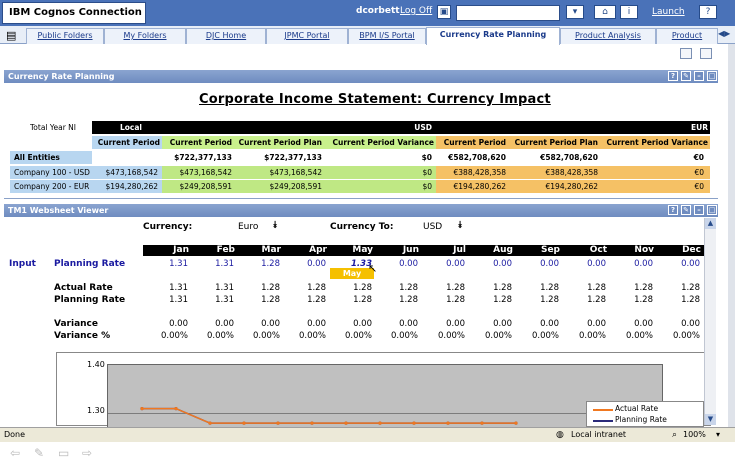 The width and height of the screenshot is (735, 466). Describe the element at coordinates (445, 250) in the screenshot. I see `month-header: Jul` at that location.